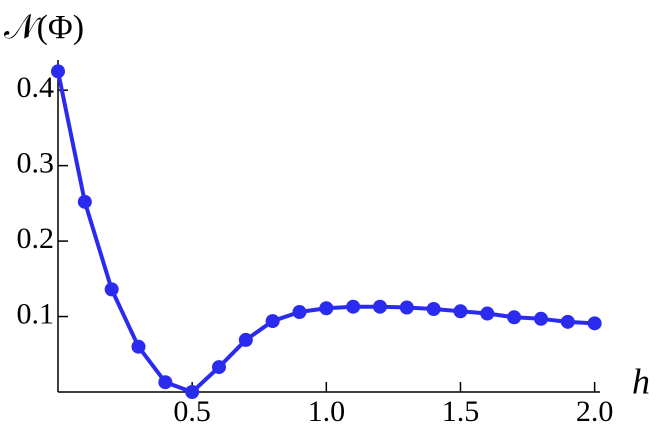 Image resolution: width=664 pixels, height=446 pixels. What do you see at coordinates (327, 411) in the screenshot?
I see `x-tick-label: 1.0` at bounding box center [327, 411].